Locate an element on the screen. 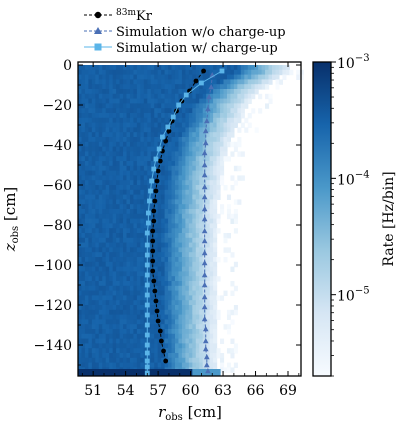 This screenshot has width=402, height=429. point-triangle is located at coordinates (204, 231).